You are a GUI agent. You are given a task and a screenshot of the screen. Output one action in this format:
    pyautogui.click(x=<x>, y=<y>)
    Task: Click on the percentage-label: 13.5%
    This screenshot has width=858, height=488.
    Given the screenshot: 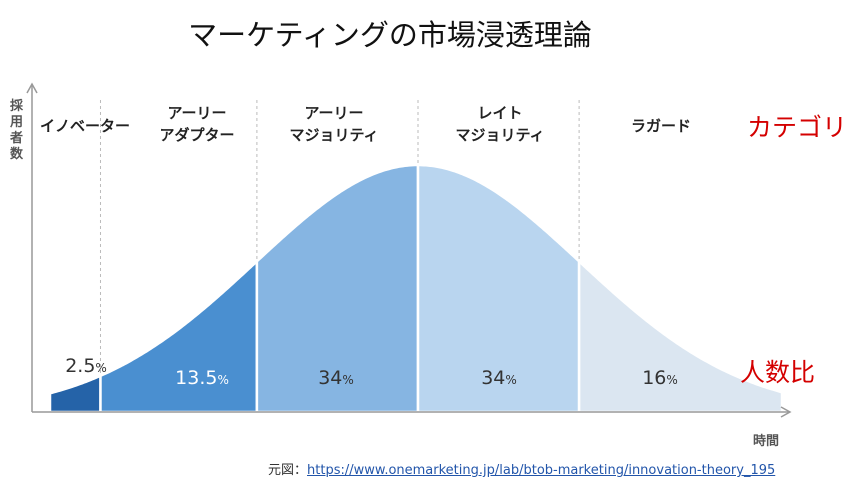 What is the action you would take?
    pyautogui.click(x=202, y=378)
    